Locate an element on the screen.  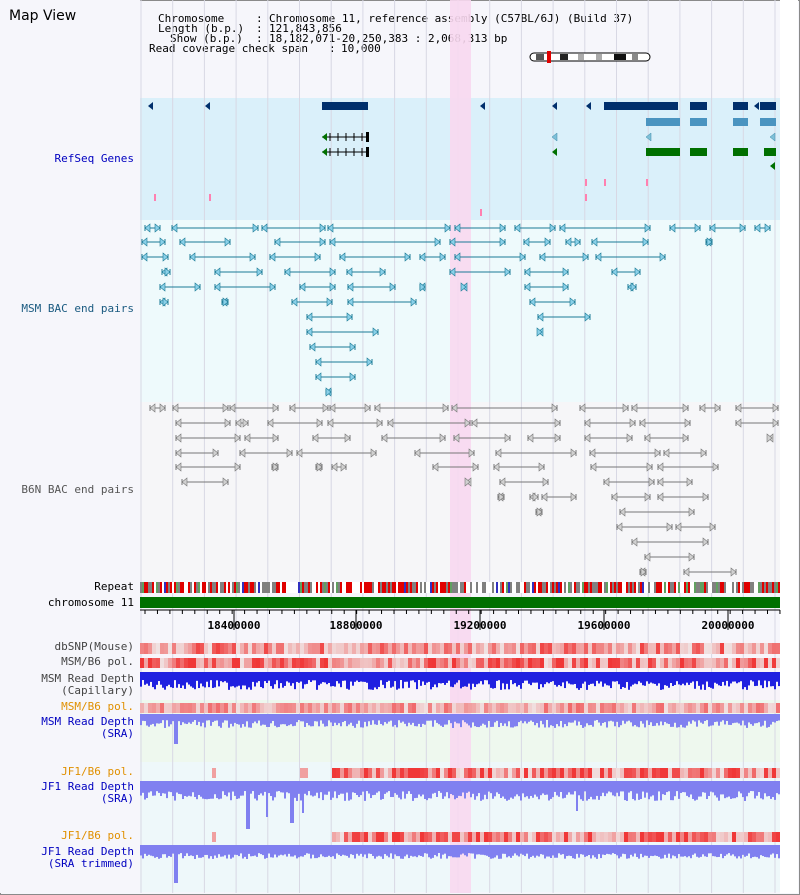
repeat-label: Repeat is located at coordinates (114, 586).